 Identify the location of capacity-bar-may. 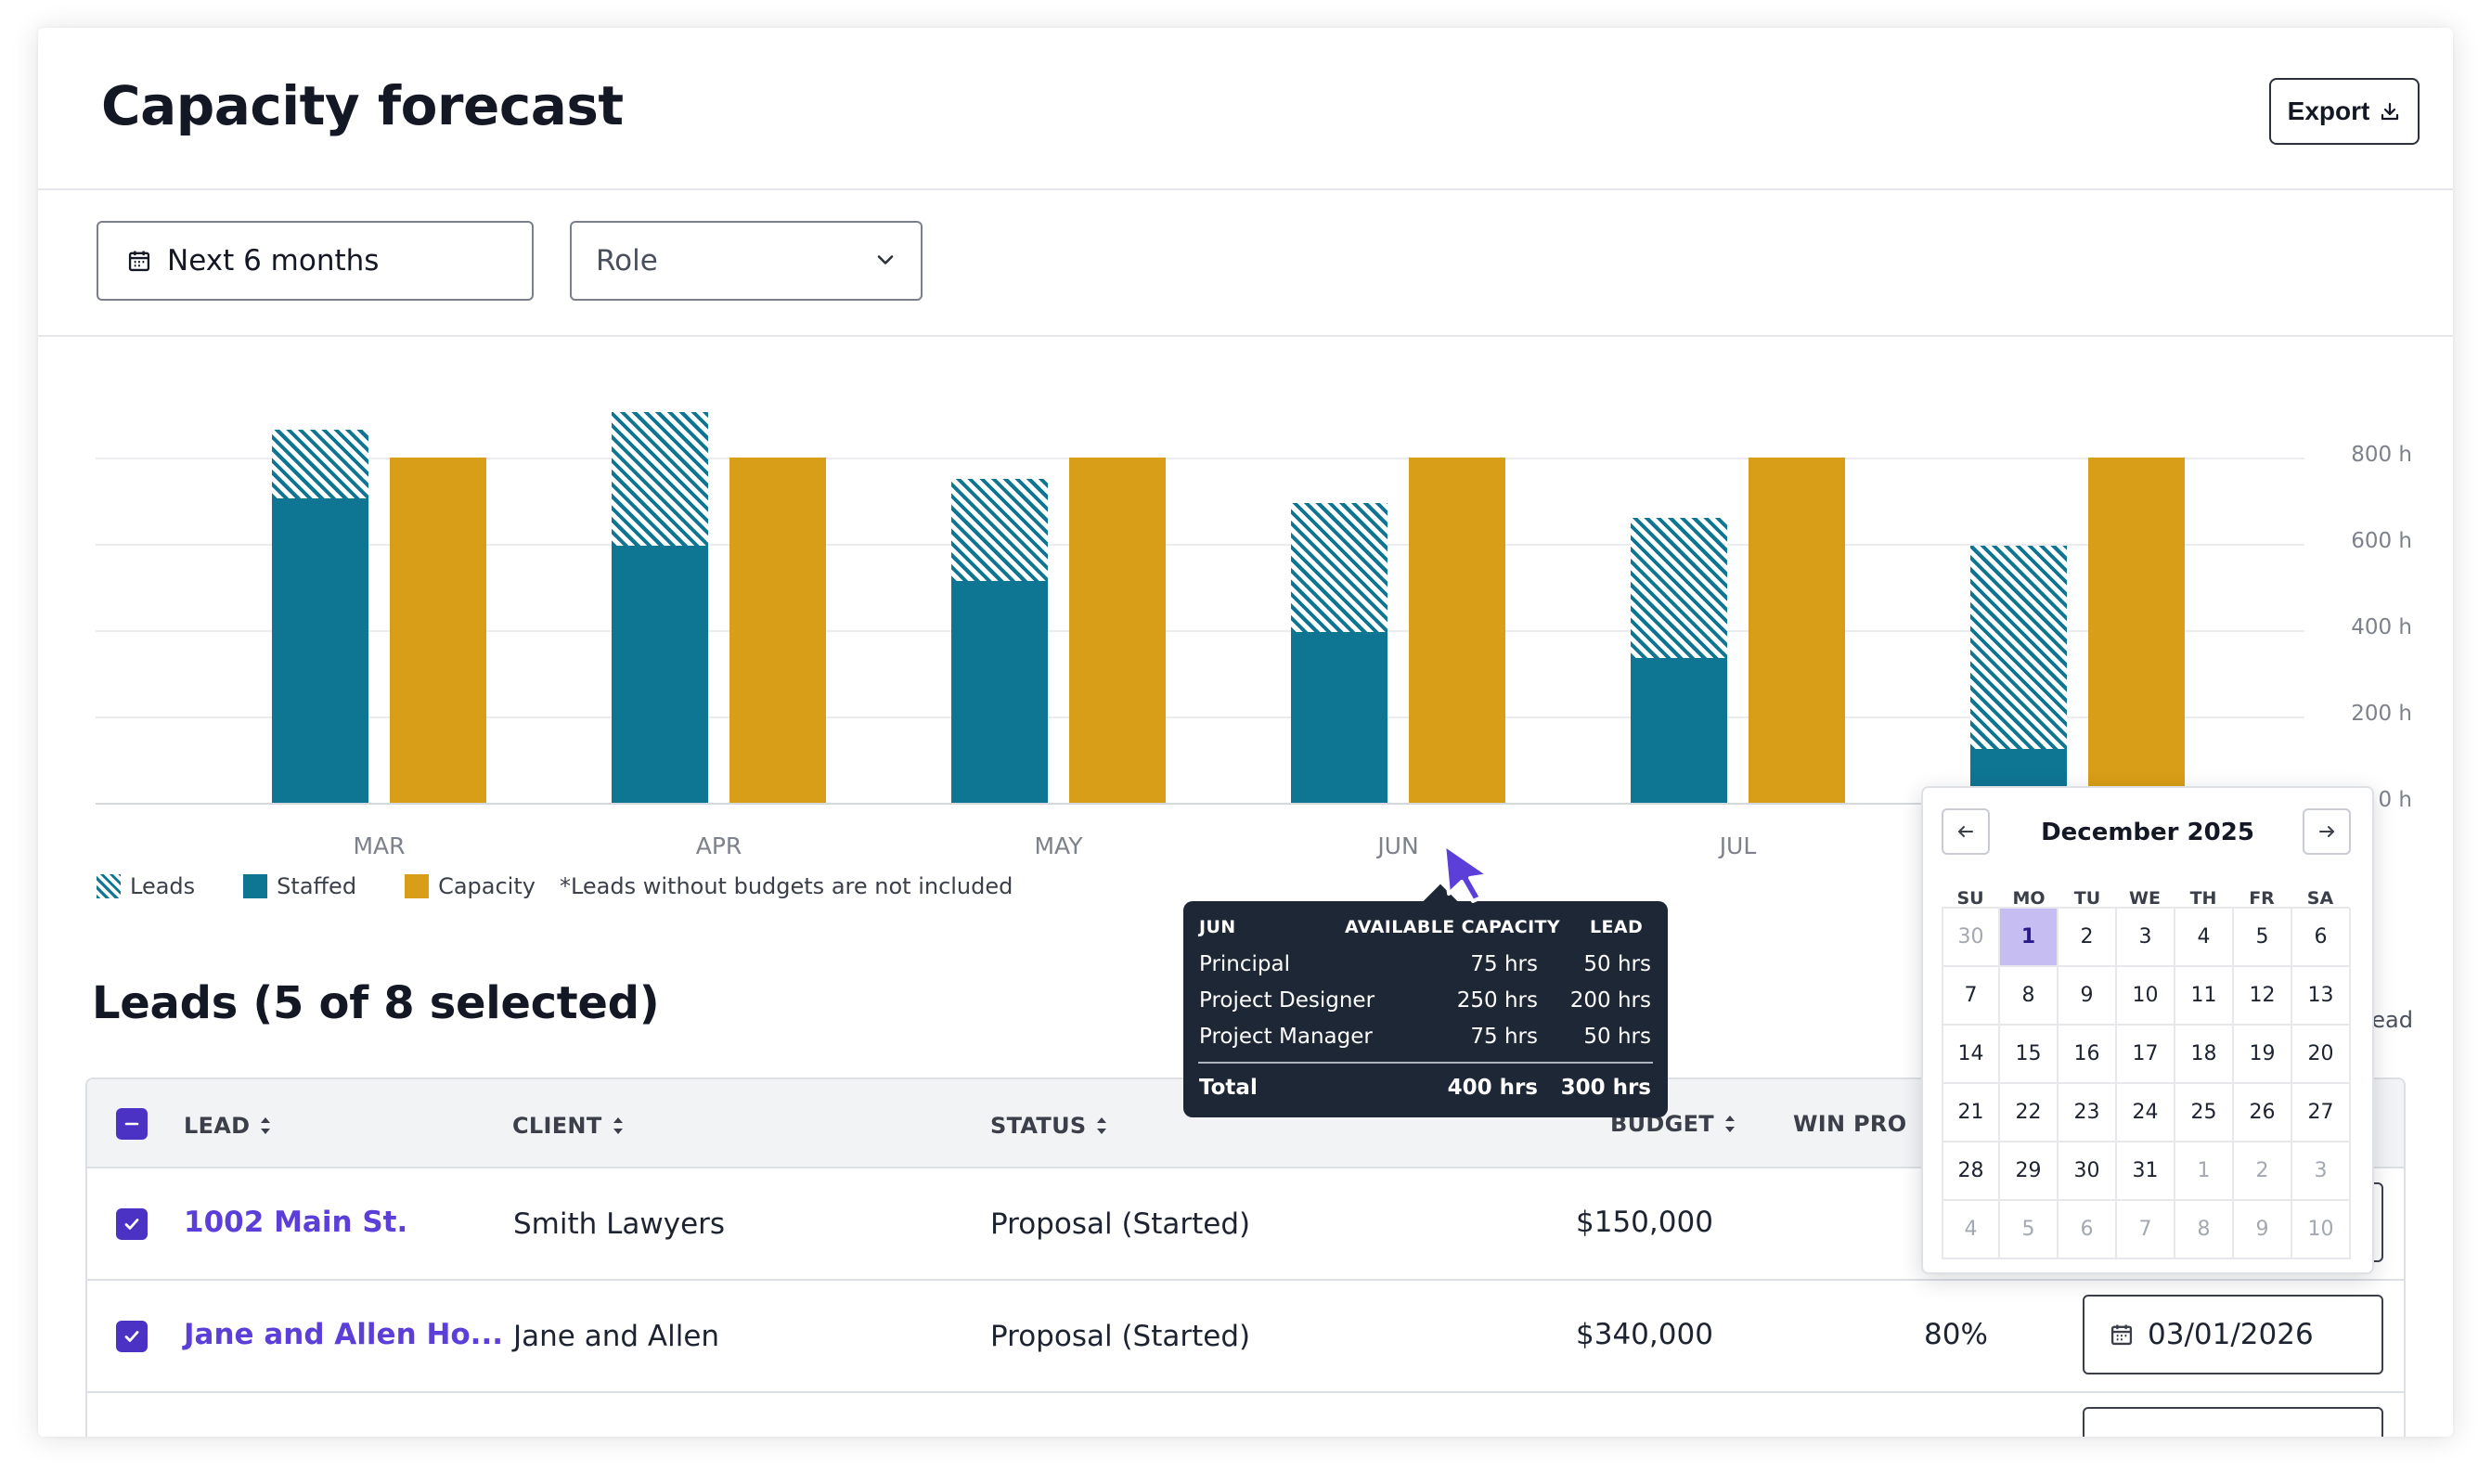
(1117, 631).